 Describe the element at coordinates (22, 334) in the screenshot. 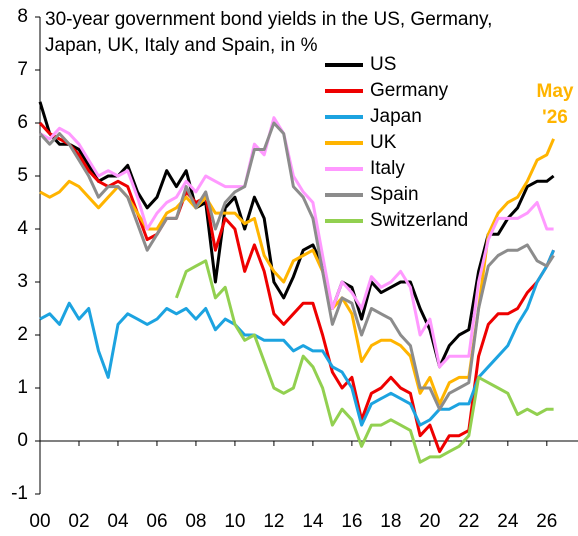

I see `y-tick-label: 2` at that location.